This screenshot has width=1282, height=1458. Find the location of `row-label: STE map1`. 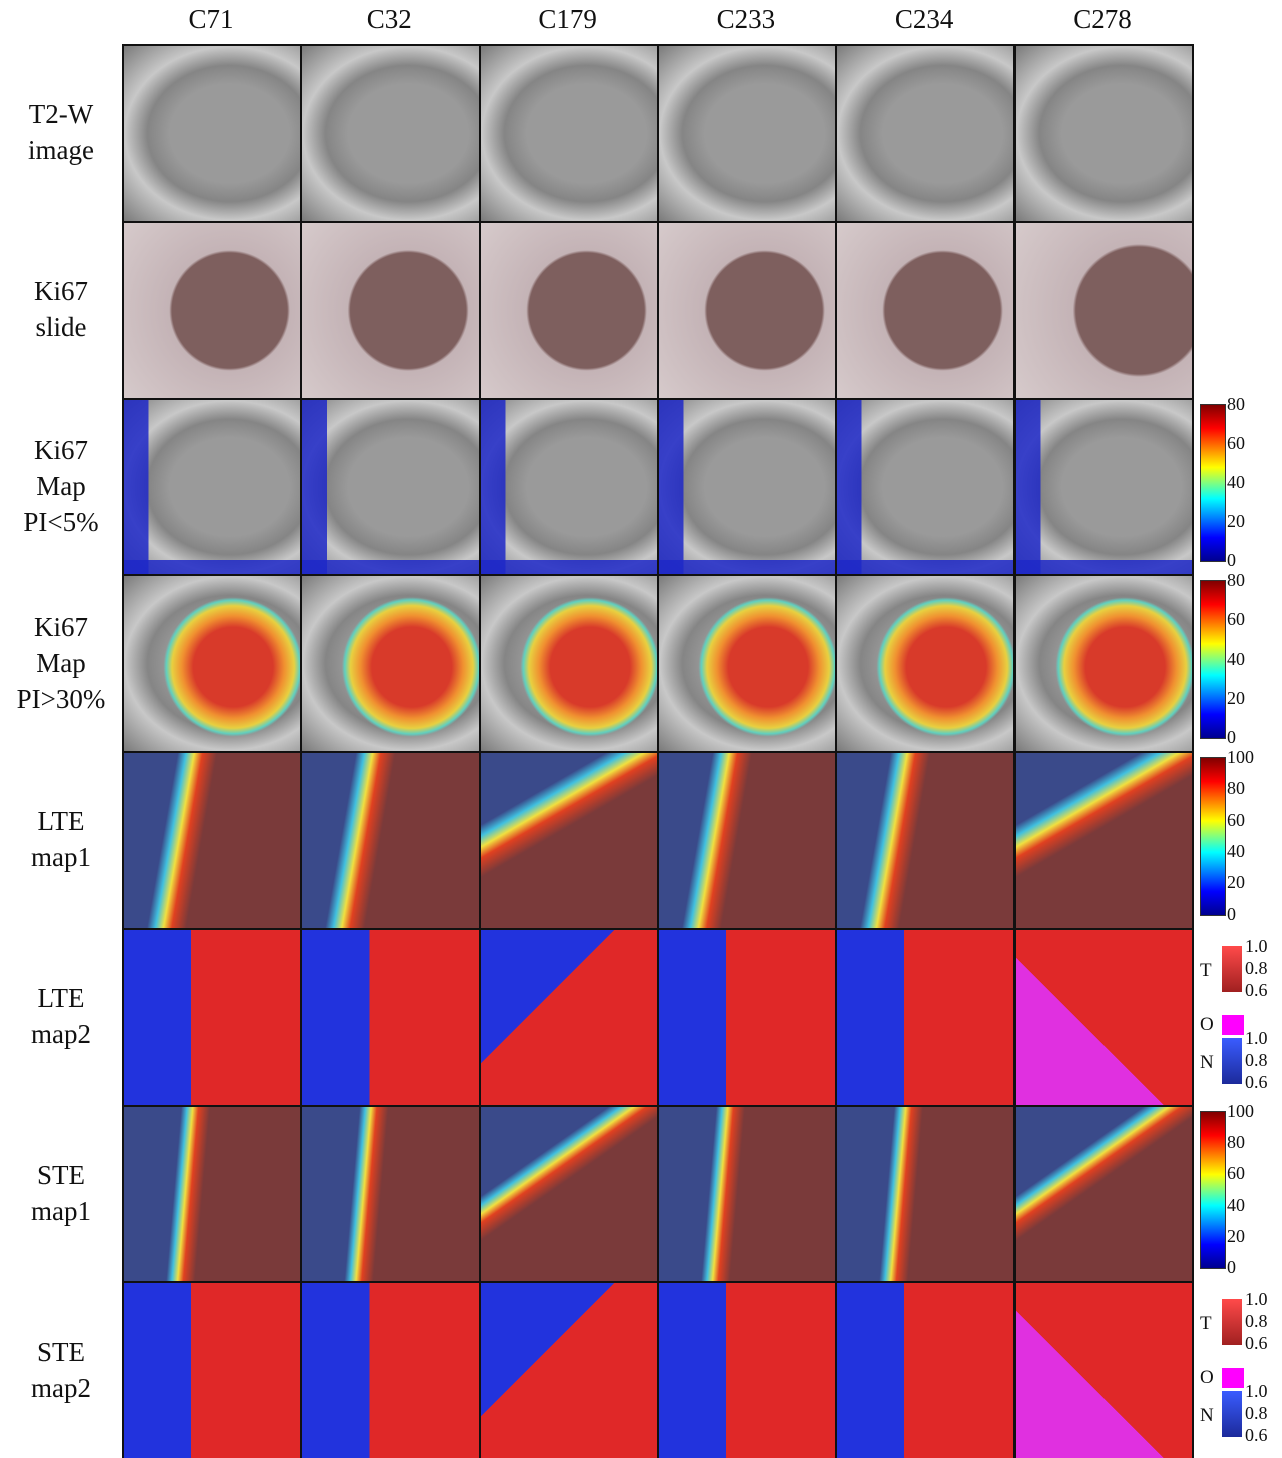

row-label: STE map1 is located at coordinates (61, 1193).